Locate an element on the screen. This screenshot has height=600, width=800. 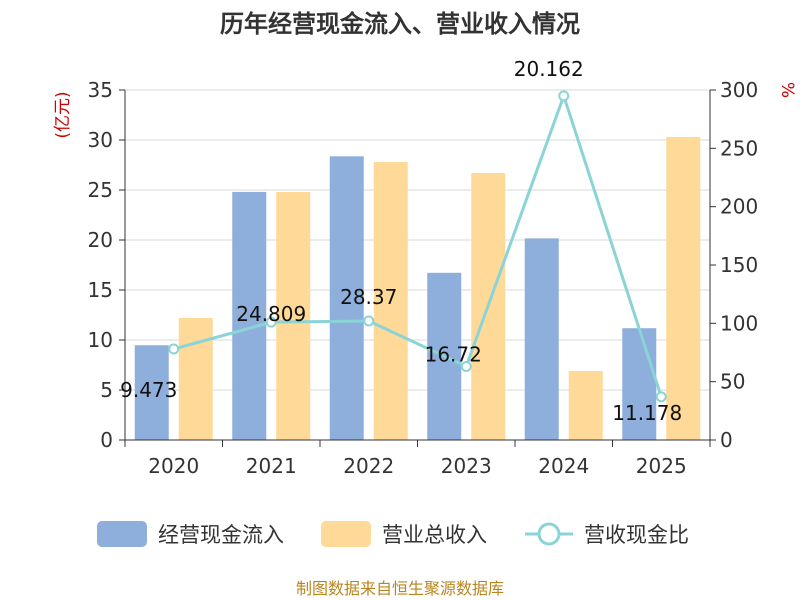
data-label: 20.162 is located at coordinates (549, 69).